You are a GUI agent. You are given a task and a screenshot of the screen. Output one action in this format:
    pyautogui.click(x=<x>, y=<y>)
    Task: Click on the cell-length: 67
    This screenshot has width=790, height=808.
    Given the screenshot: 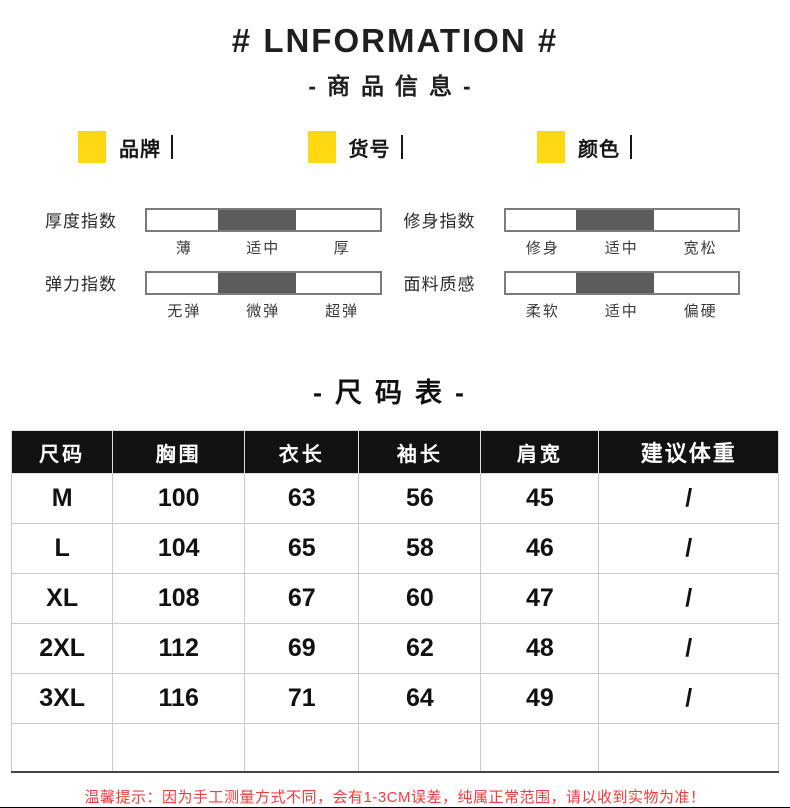 What is the action you would take?
    pyautogui.click(x=302, y=598)
    